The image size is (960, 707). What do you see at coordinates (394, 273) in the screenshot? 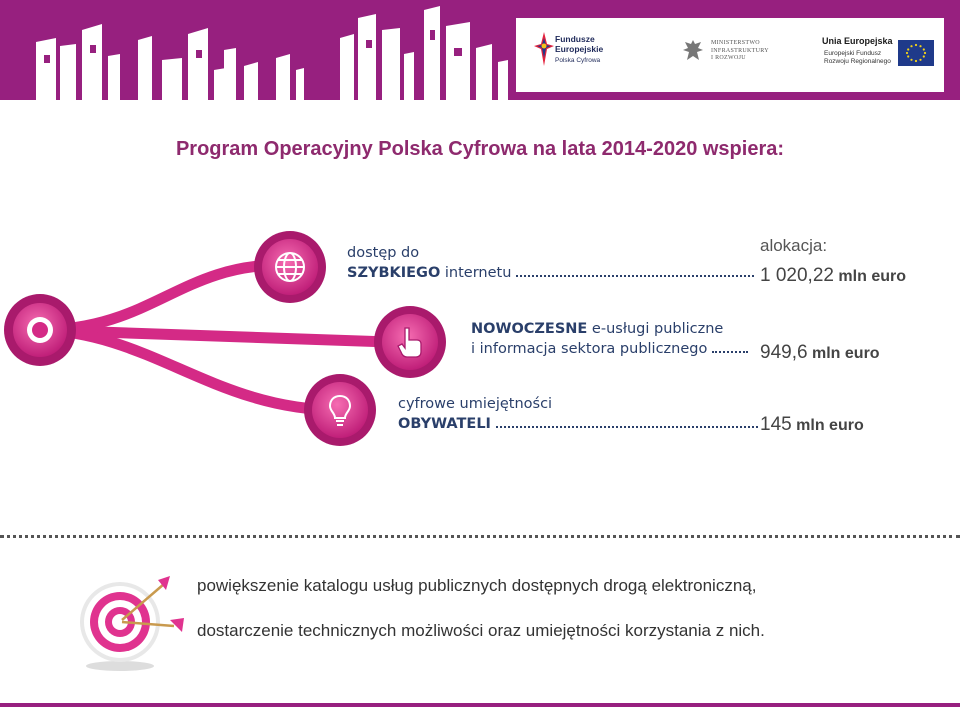
I see `axis-1-keyword: SZYBKIEGO` at bounding box center [394, 273].